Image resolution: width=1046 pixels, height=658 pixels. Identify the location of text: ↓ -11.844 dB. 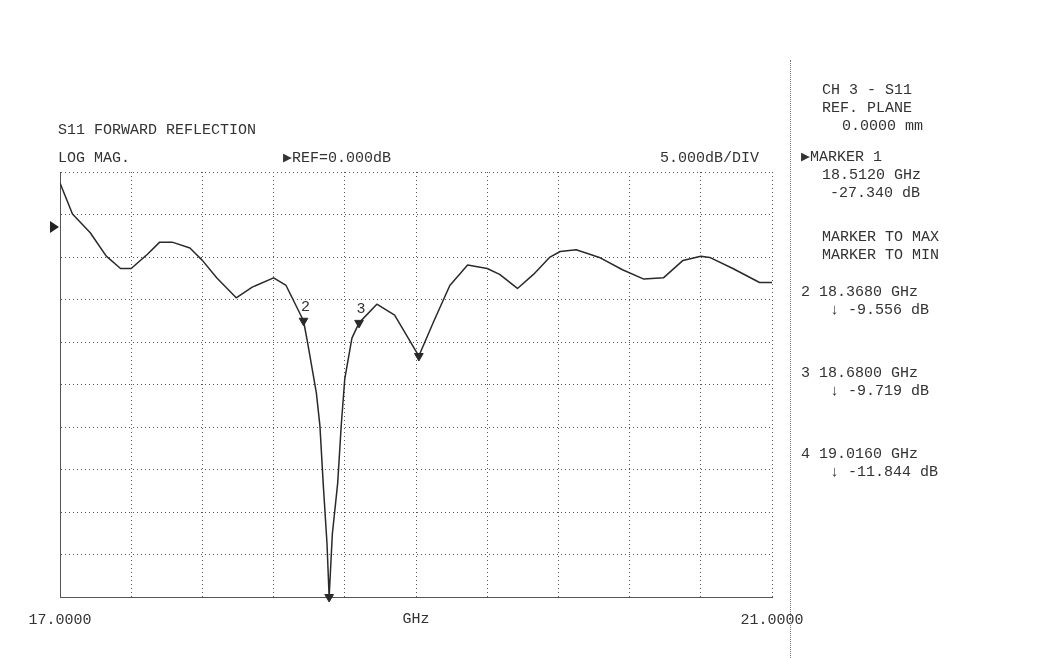
(884, 473).